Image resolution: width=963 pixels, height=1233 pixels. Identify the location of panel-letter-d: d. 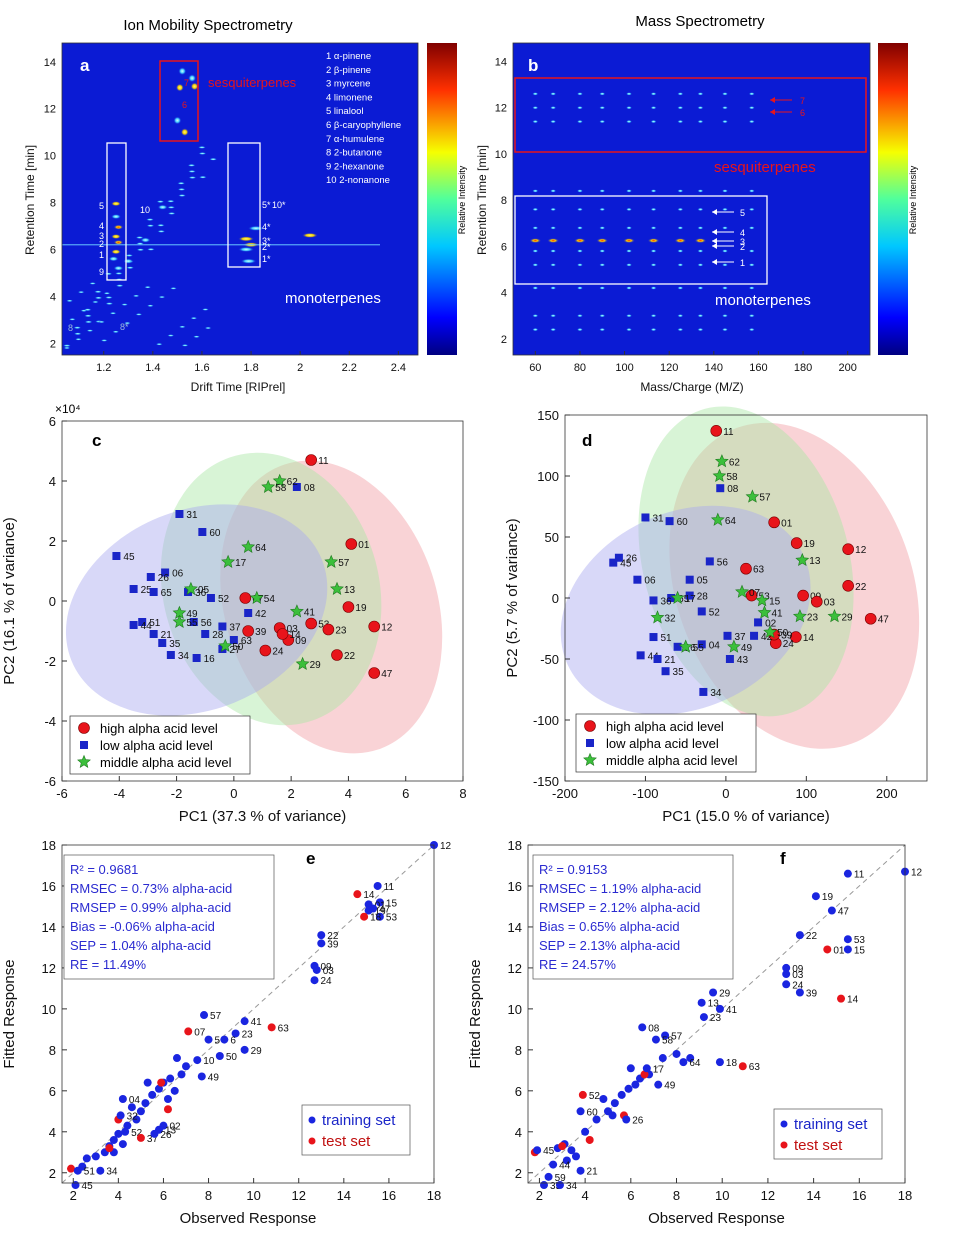
(587, 440).